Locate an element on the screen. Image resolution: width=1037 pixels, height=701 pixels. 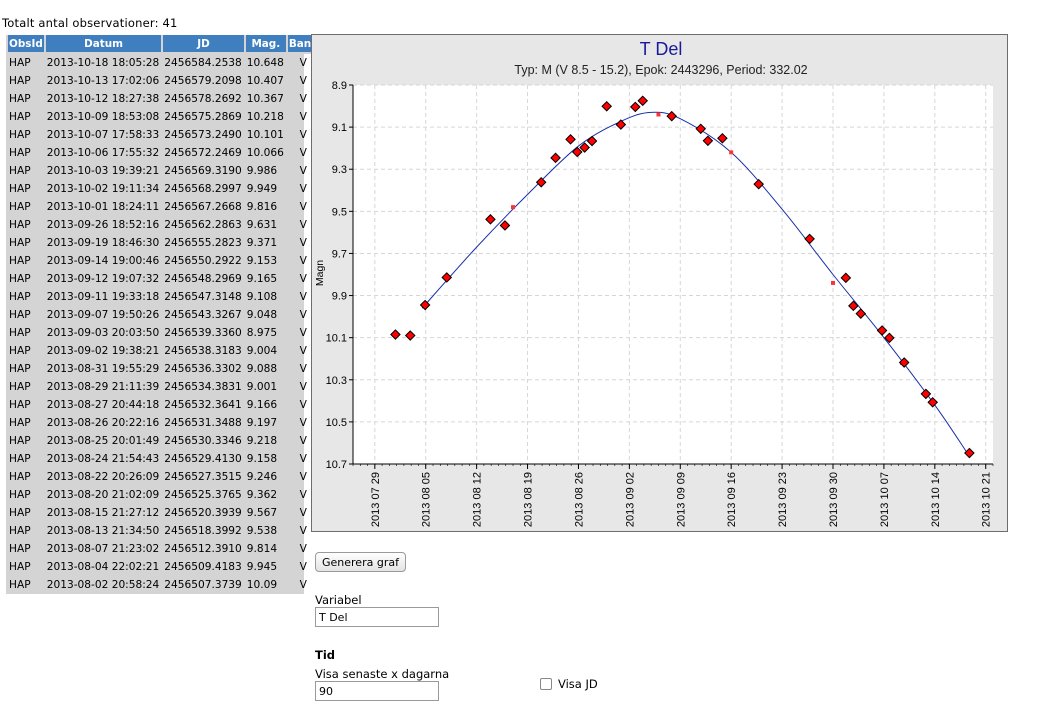
table-row: HAP 2013-08-29 21:11:39 2456534.3831 9.001 V is located at coordinates (164, 387).